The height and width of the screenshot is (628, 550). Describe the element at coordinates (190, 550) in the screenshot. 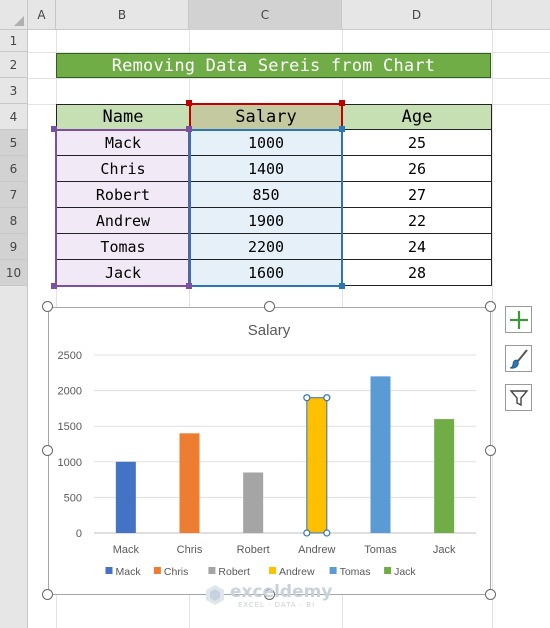

I see `x-category-label: Chris` at that location.